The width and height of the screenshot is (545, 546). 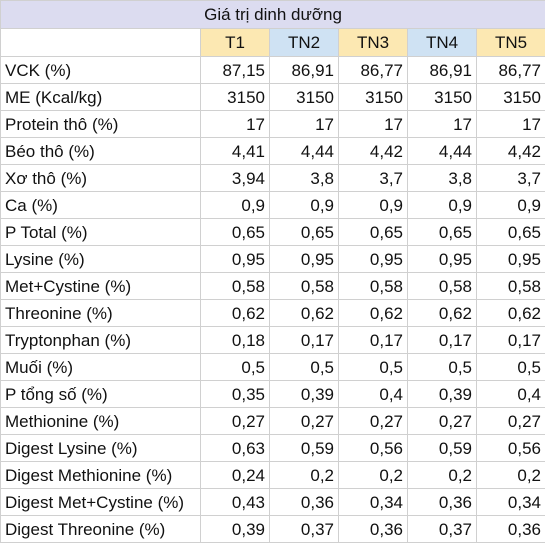 What do you see at coordinates (510, 421) in the screenshot?
I see `value-cell-tn5: 0,27` at bounding box center [510, 421].